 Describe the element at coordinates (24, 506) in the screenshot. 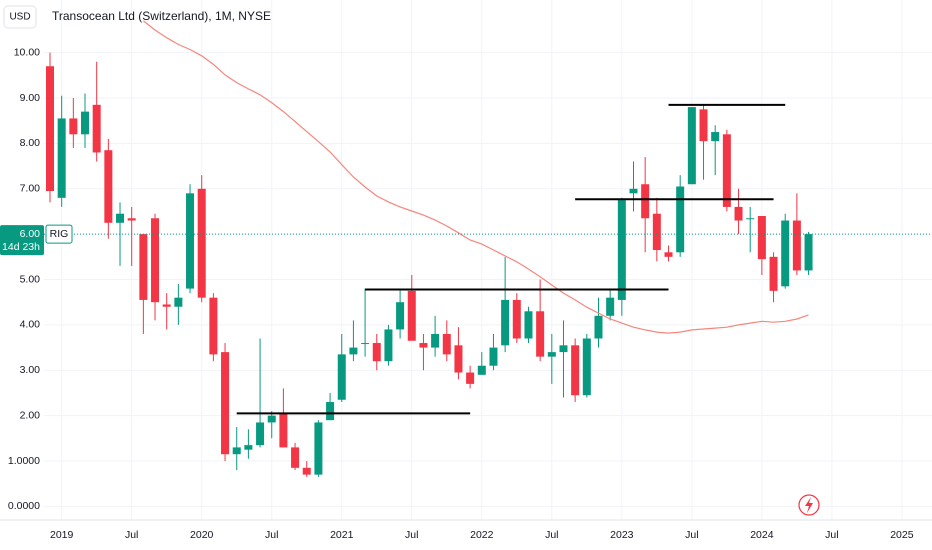

I see `y-tick-label: 0.0000` at that location.